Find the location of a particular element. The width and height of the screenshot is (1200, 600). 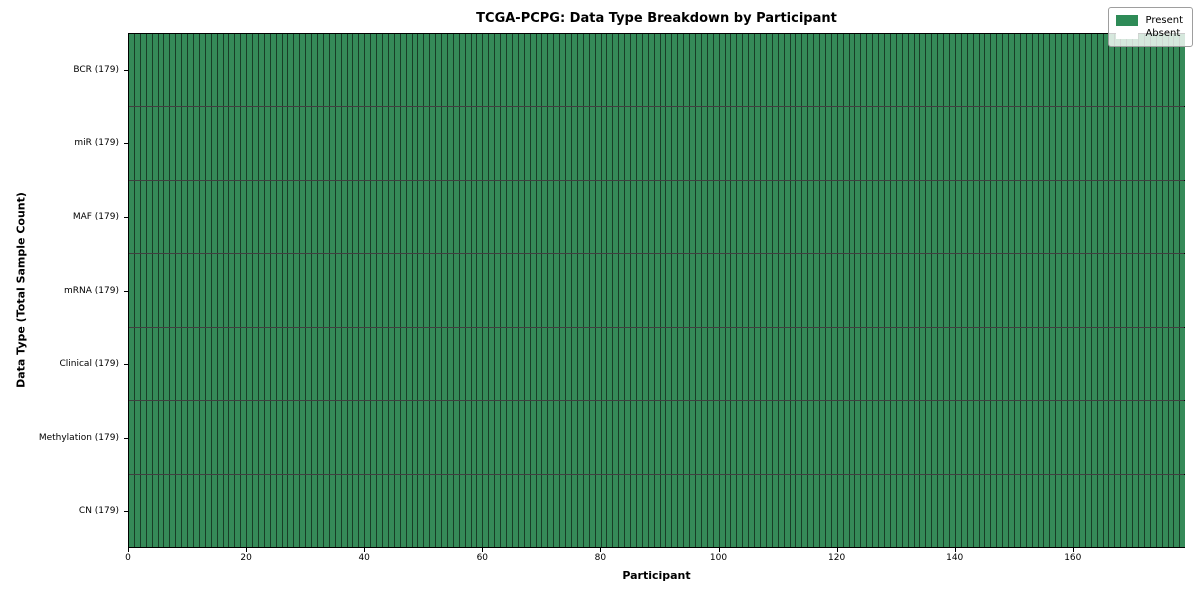

y-tick-mark is located at coordinates (126, 291).